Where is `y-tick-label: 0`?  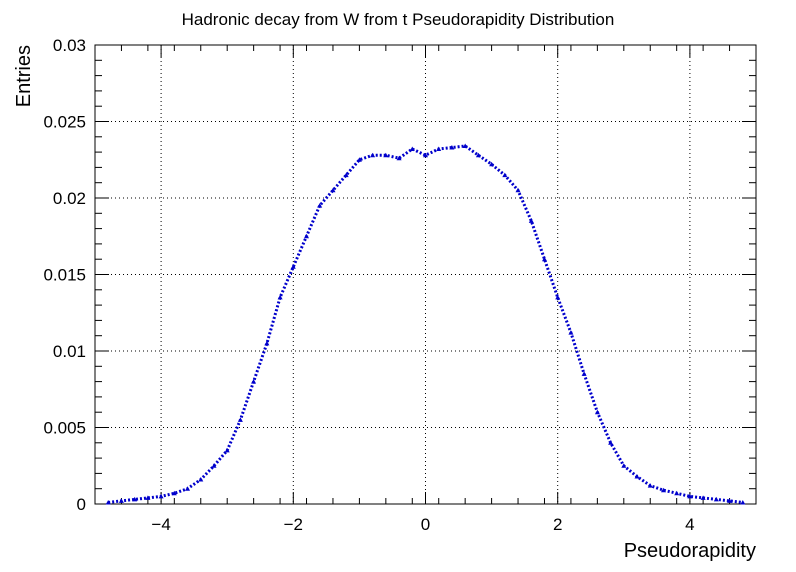
y-tick-label: 0 is located at coordinates (81, 504).